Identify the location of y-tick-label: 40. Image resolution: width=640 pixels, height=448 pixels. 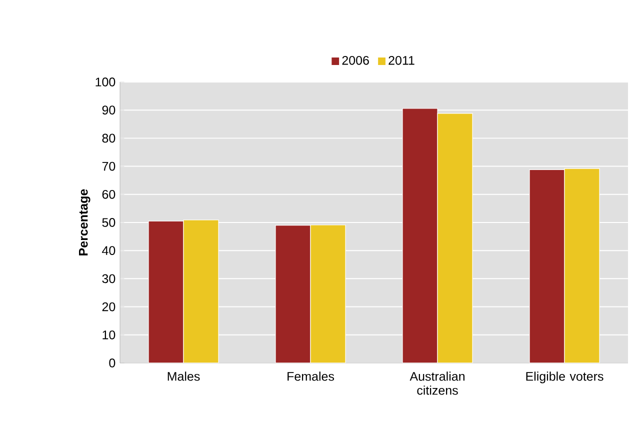
(109, 251).